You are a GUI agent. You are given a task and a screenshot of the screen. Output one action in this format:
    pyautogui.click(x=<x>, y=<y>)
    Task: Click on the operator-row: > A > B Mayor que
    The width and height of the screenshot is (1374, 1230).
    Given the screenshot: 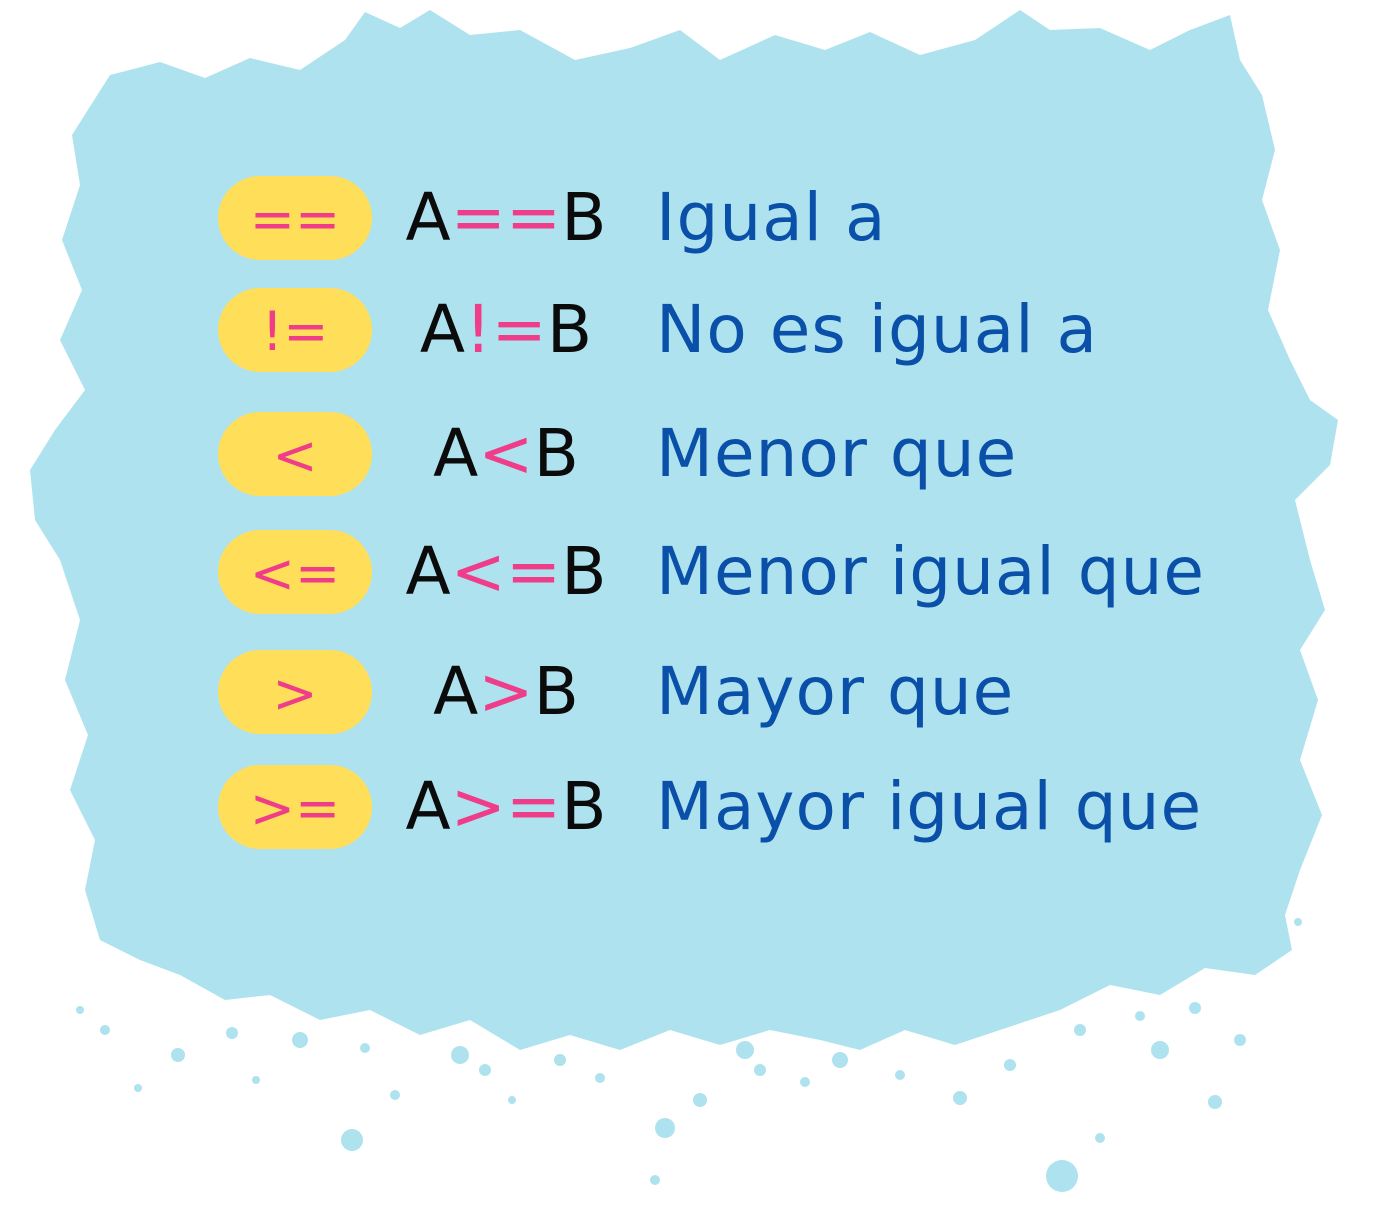 What is the action you would take?
    pyautogui.click(x=687, y=692)
    